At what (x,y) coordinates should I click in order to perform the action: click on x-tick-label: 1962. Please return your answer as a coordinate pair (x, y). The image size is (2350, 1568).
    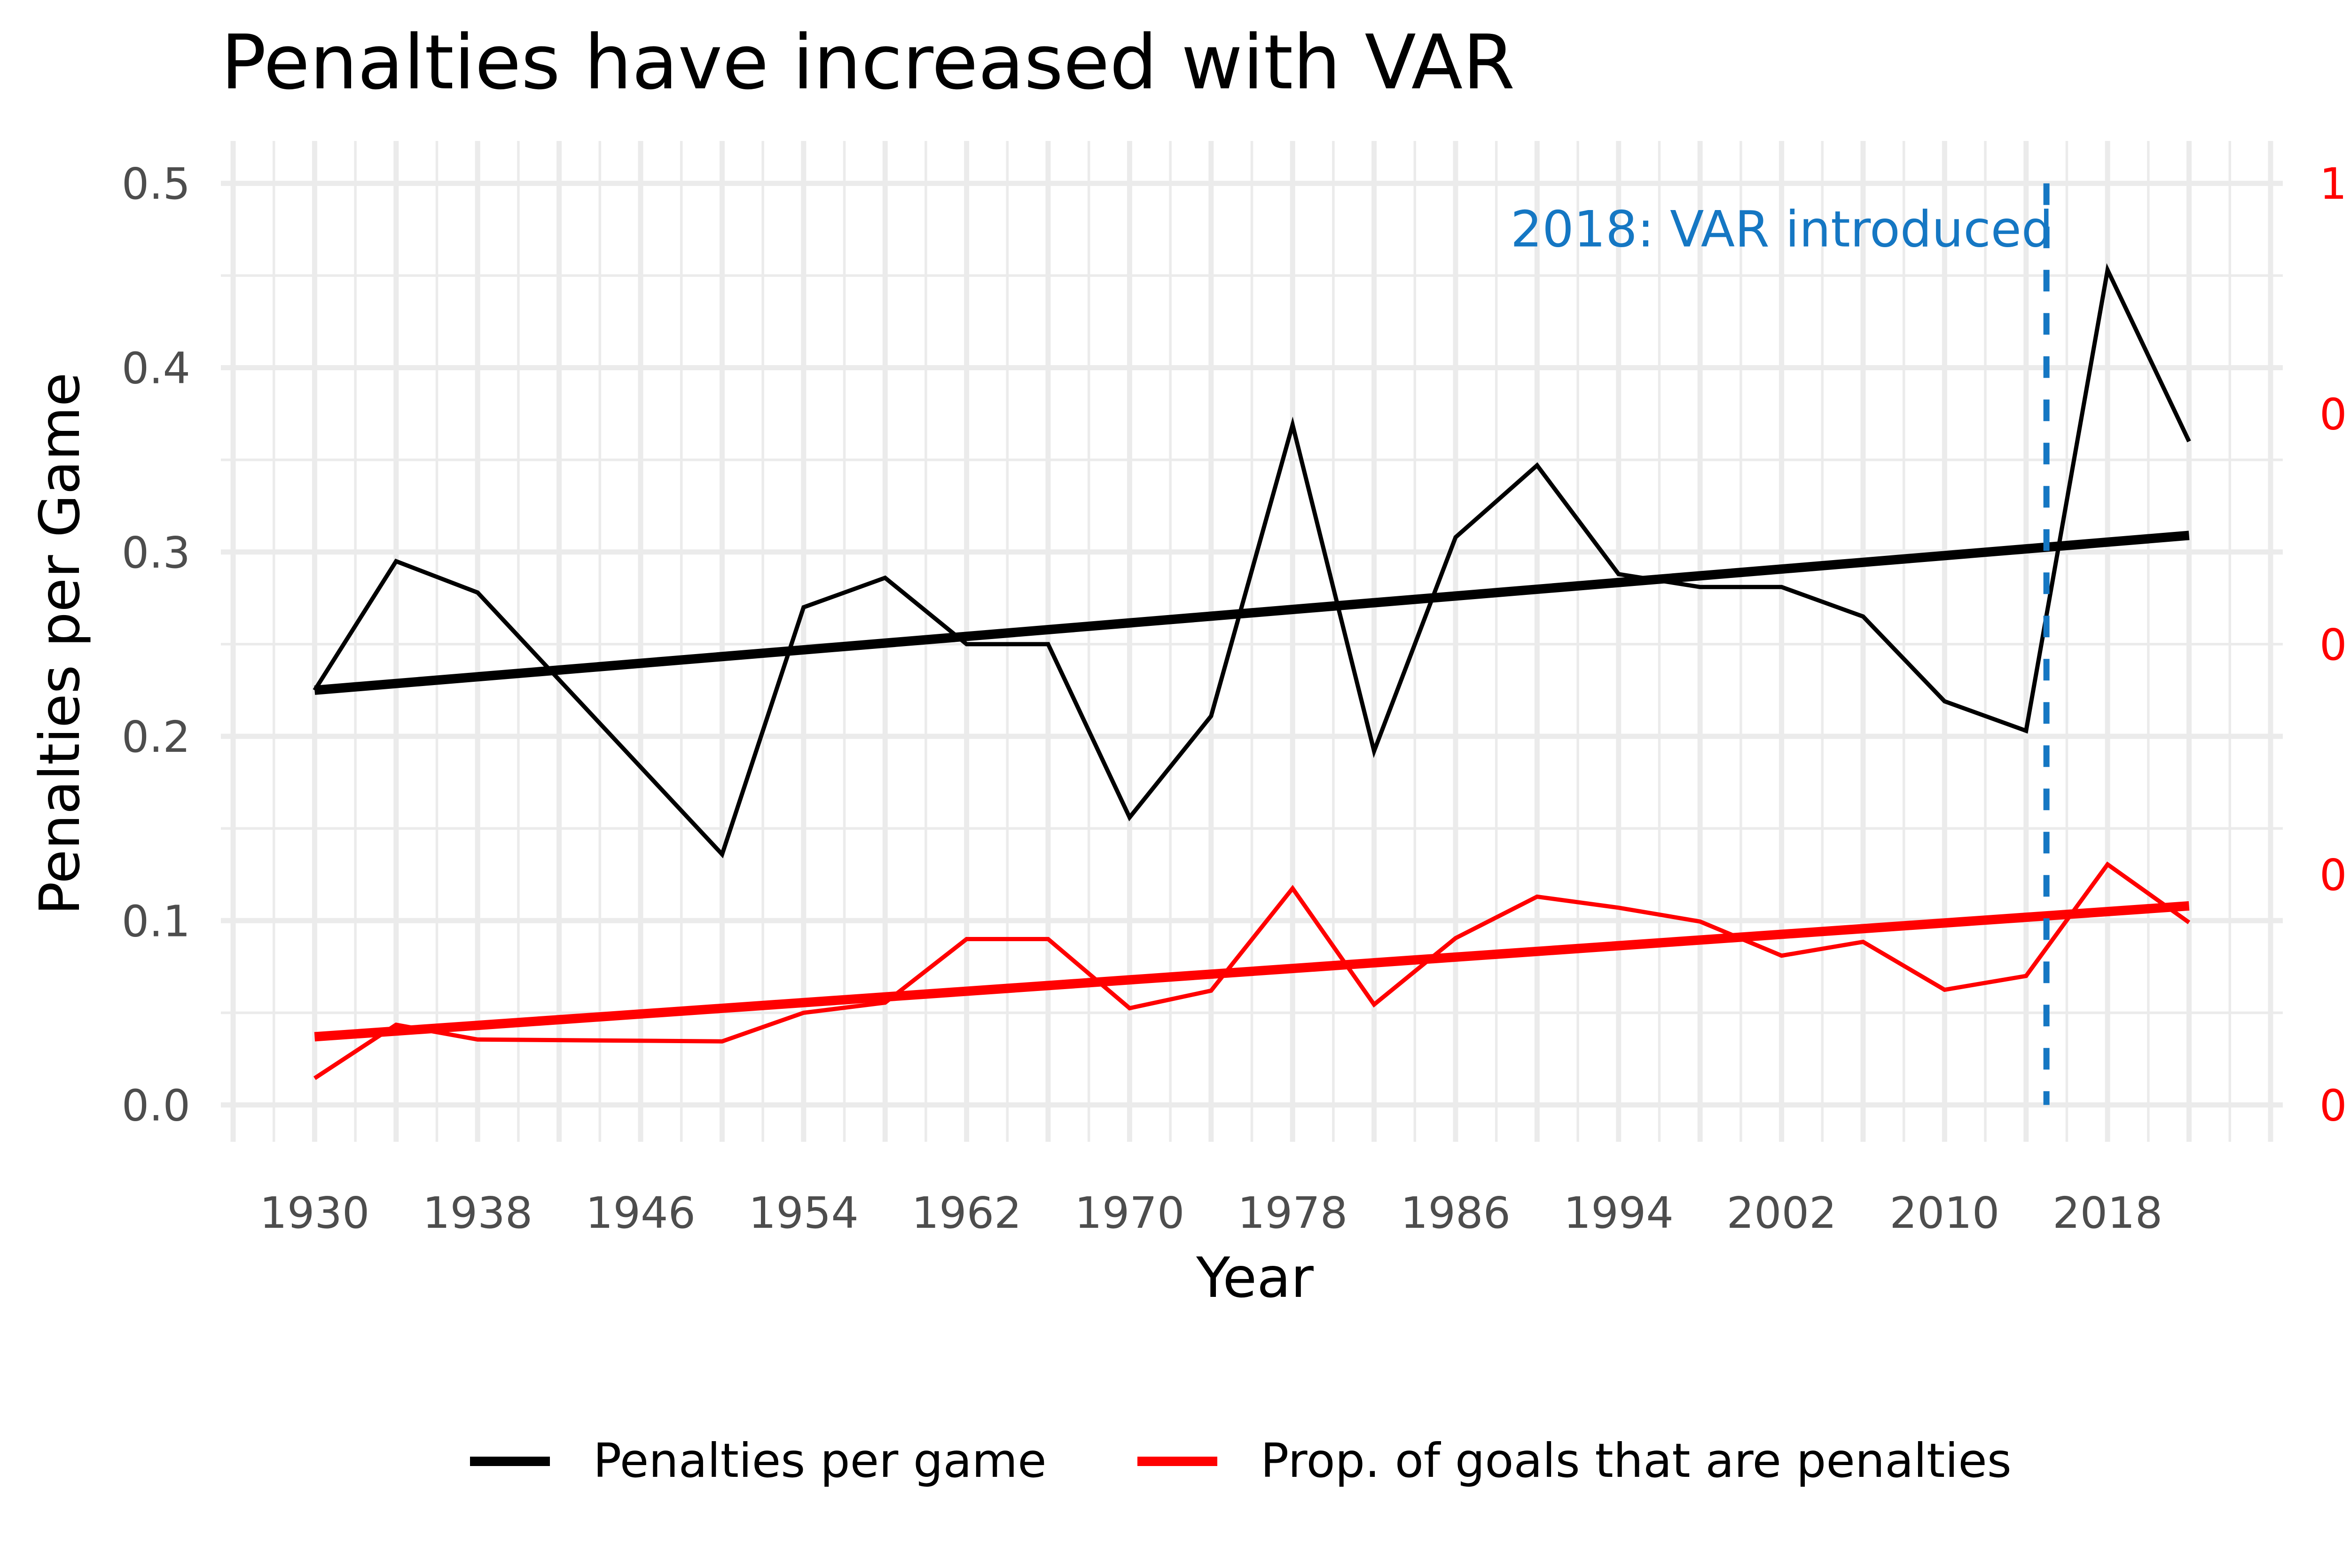
    Looking at the image, I should click on (967, 1213).